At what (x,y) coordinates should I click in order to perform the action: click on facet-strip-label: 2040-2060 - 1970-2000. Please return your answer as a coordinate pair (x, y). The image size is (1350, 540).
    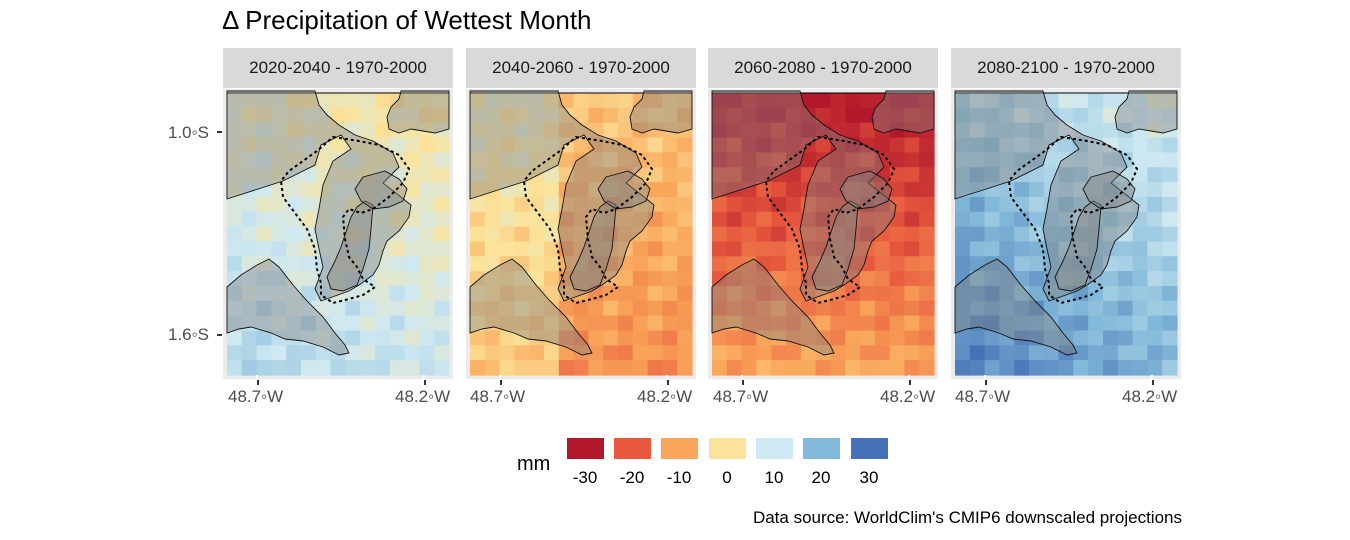
    Looking at the image, I should click on (581, 68).